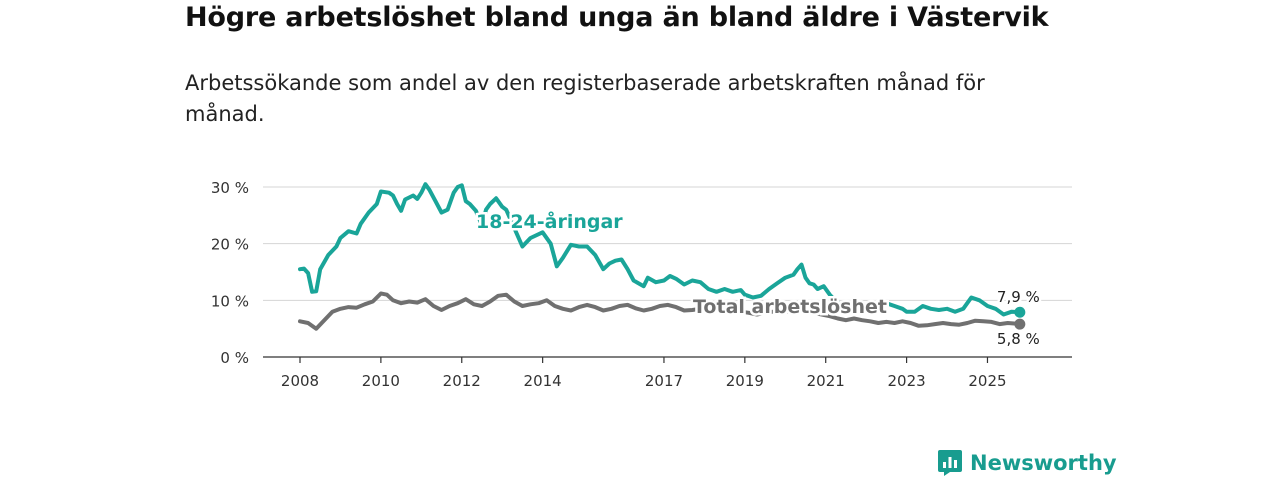 Image resolution: width=1280 pixels, height=480 pixels. What do you see at coordinates (234, 358) in the screenshot?
I see `y-tick-label: 0 %` at bounding box center [234, 358].